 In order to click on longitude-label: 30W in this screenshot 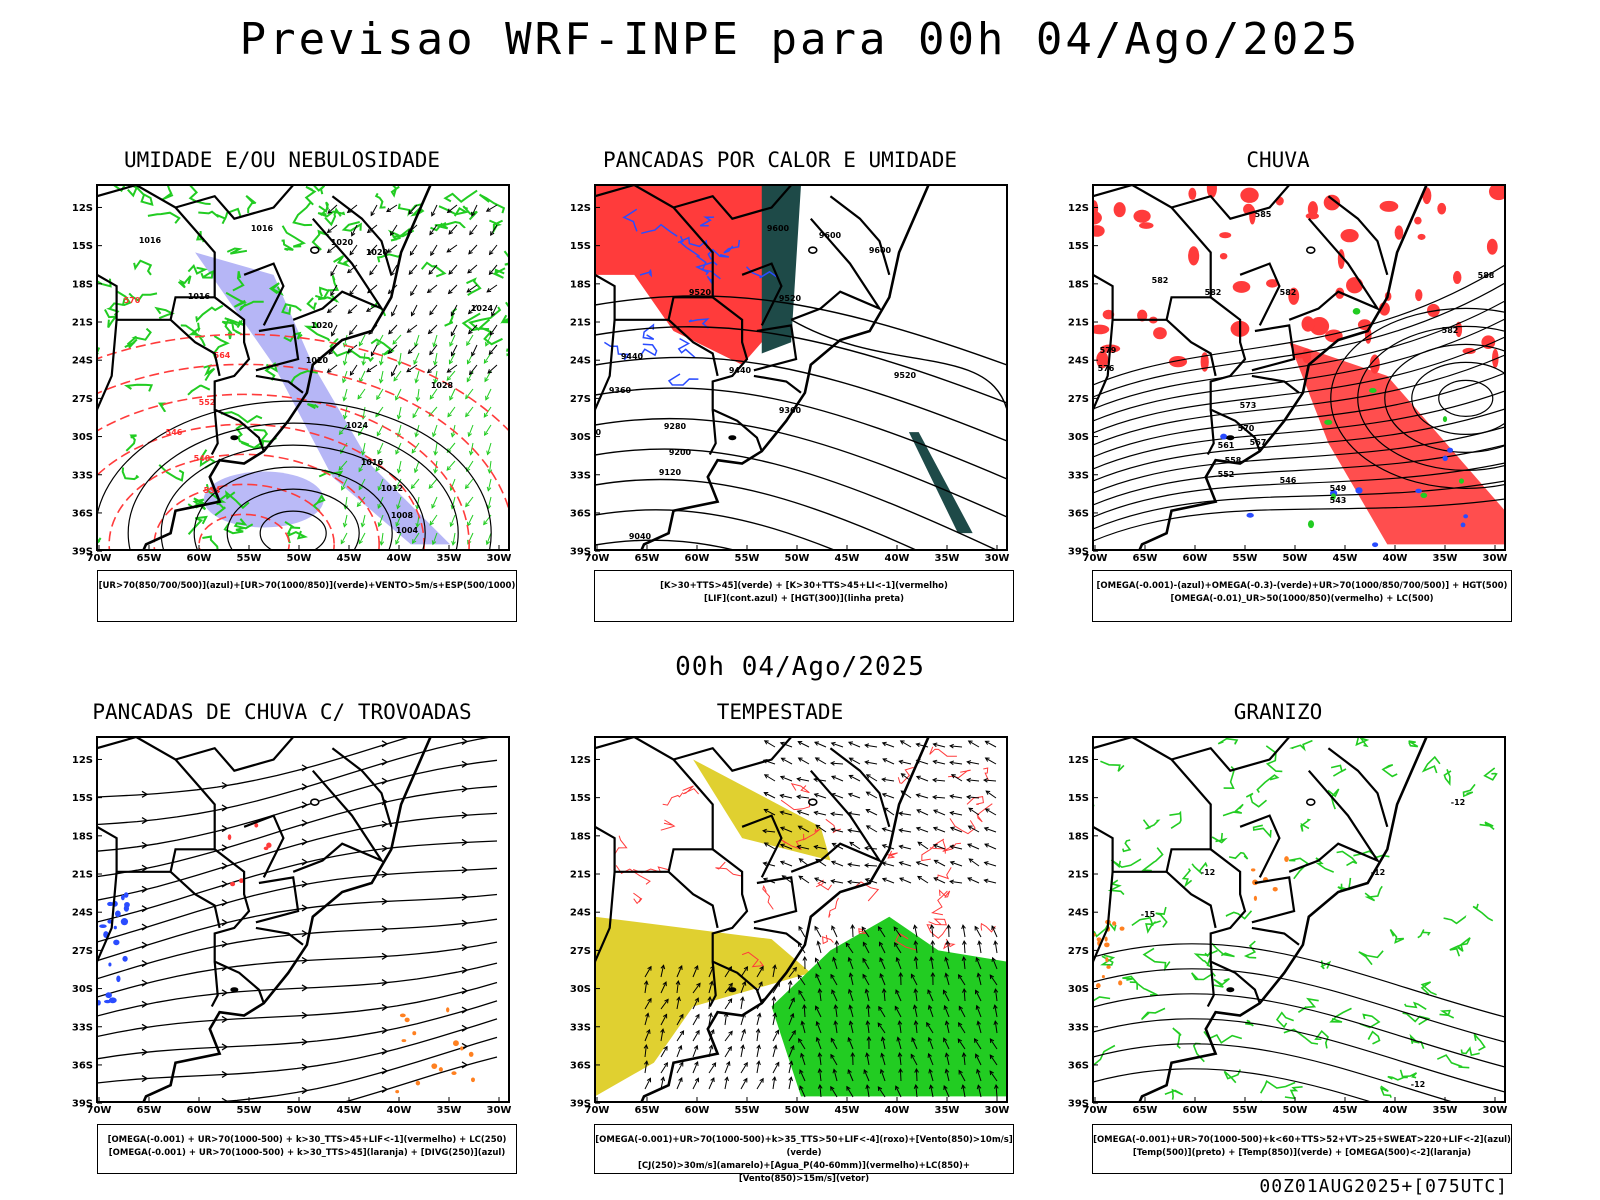, I will do `click(499, 558)`.